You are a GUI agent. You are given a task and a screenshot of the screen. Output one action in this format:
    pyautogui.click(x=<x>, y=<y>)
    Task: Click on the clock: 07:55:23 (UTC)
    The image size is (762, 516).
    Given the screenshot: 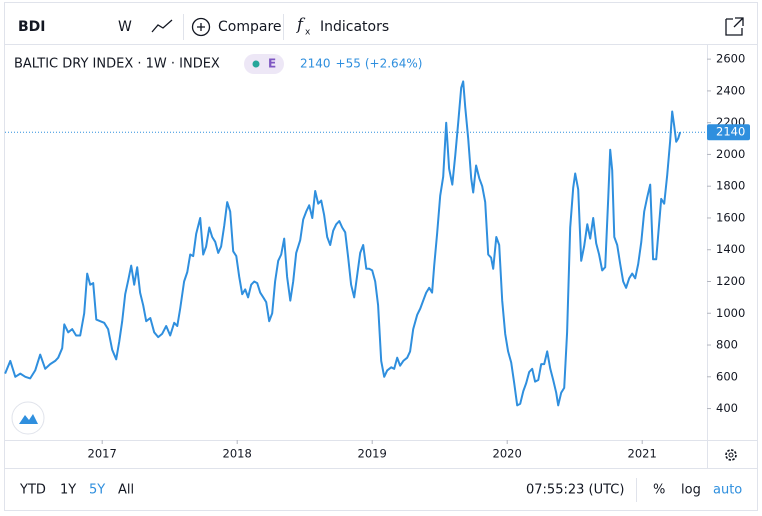 What is the action you would take?
    pyautogui.click(x=575, y=490)
    